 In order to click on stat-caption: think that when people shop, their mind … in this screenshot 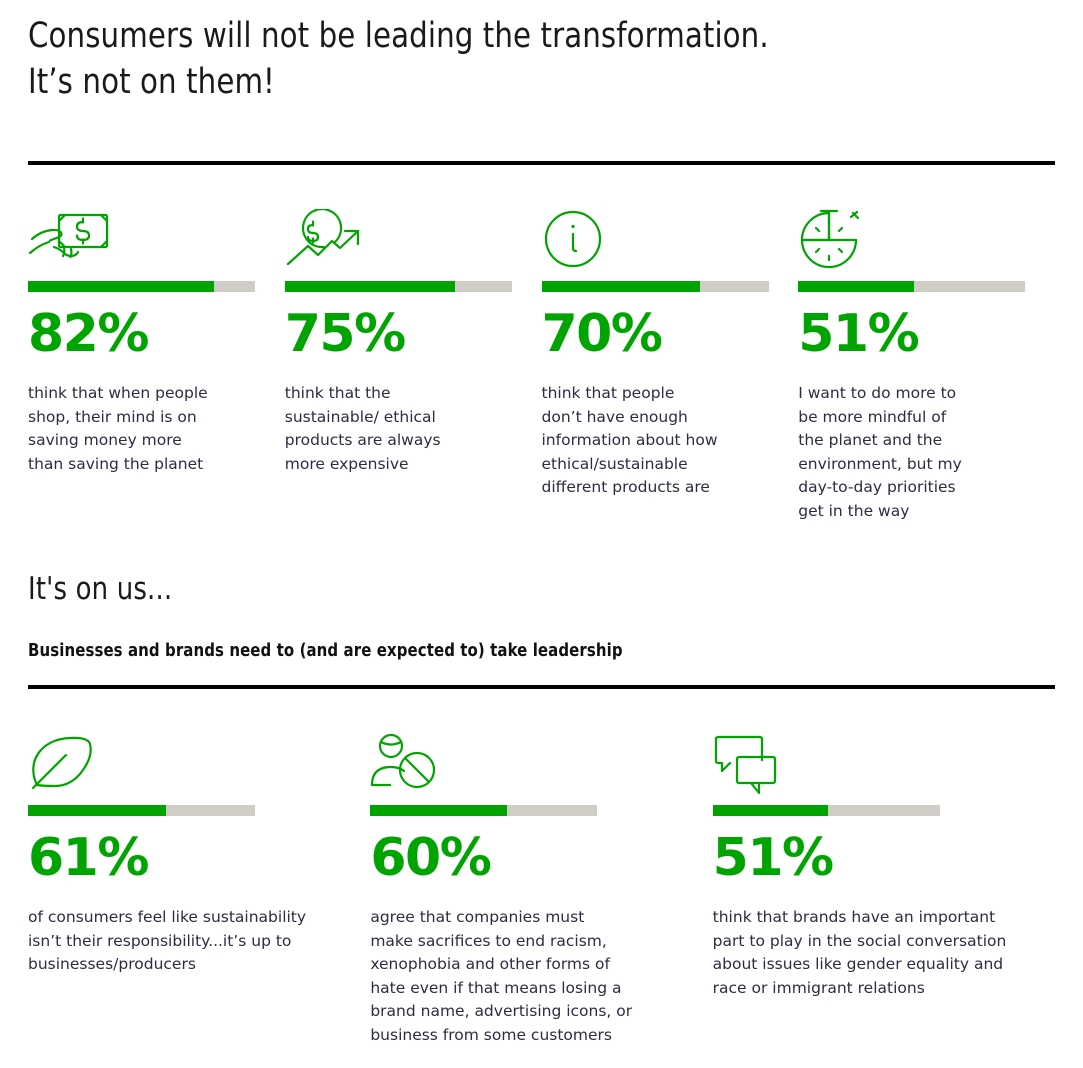, I will do `click(118, 428)`.